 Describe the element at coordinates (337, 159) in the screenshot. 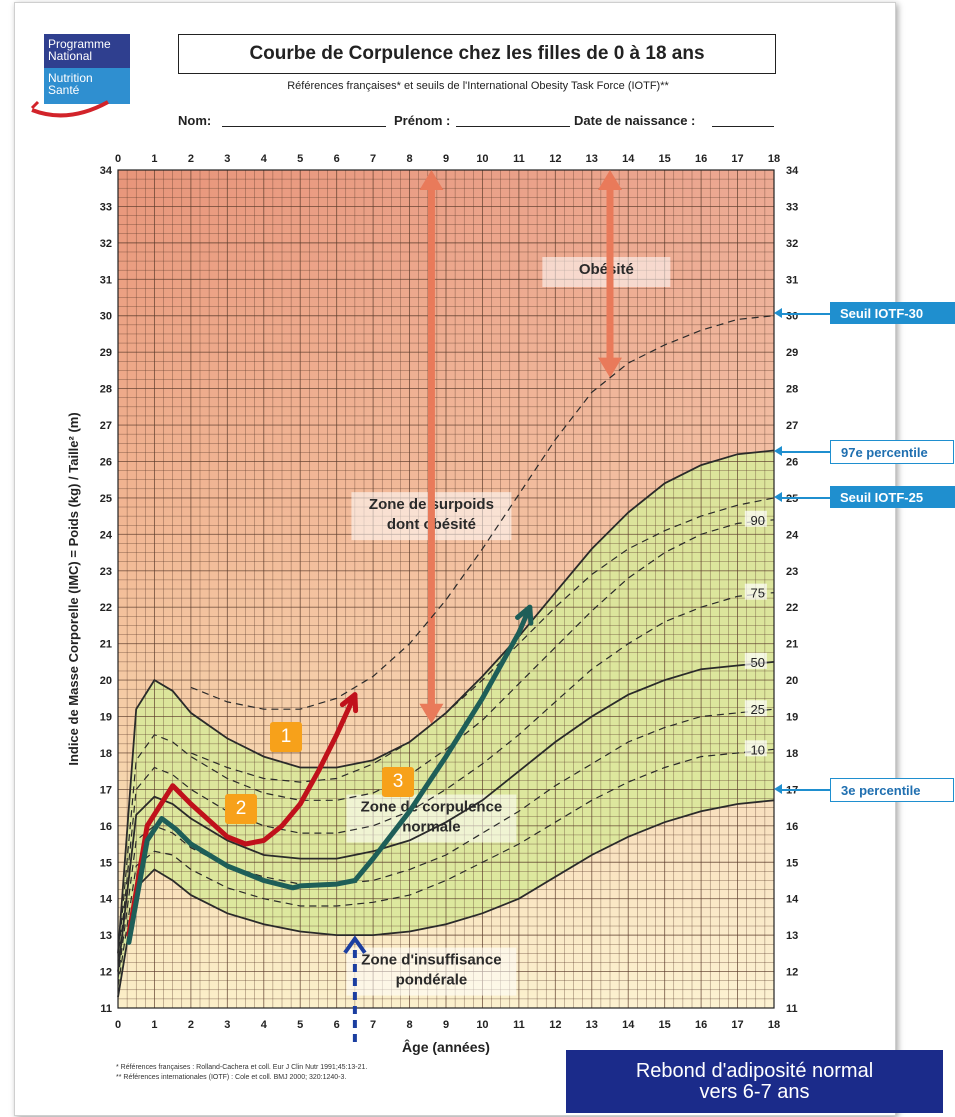

I see `x-tick-label-top: 6` at that location.